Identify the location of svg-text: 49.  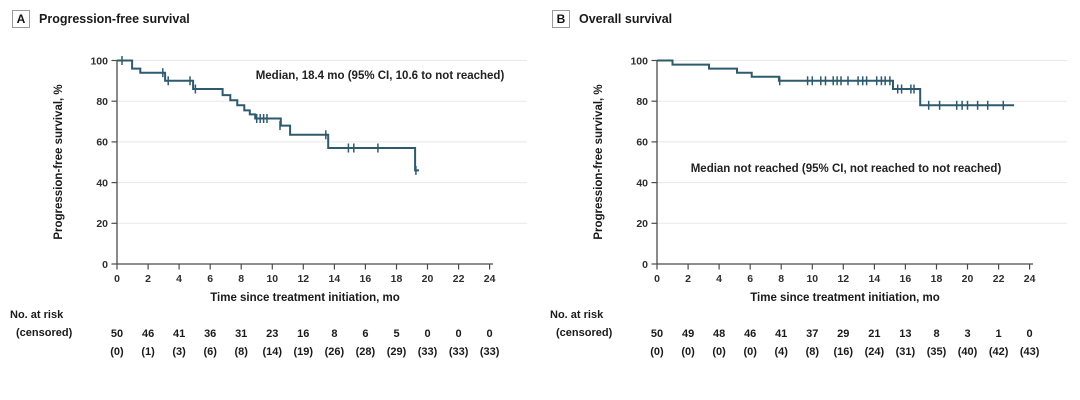
(688, 334).